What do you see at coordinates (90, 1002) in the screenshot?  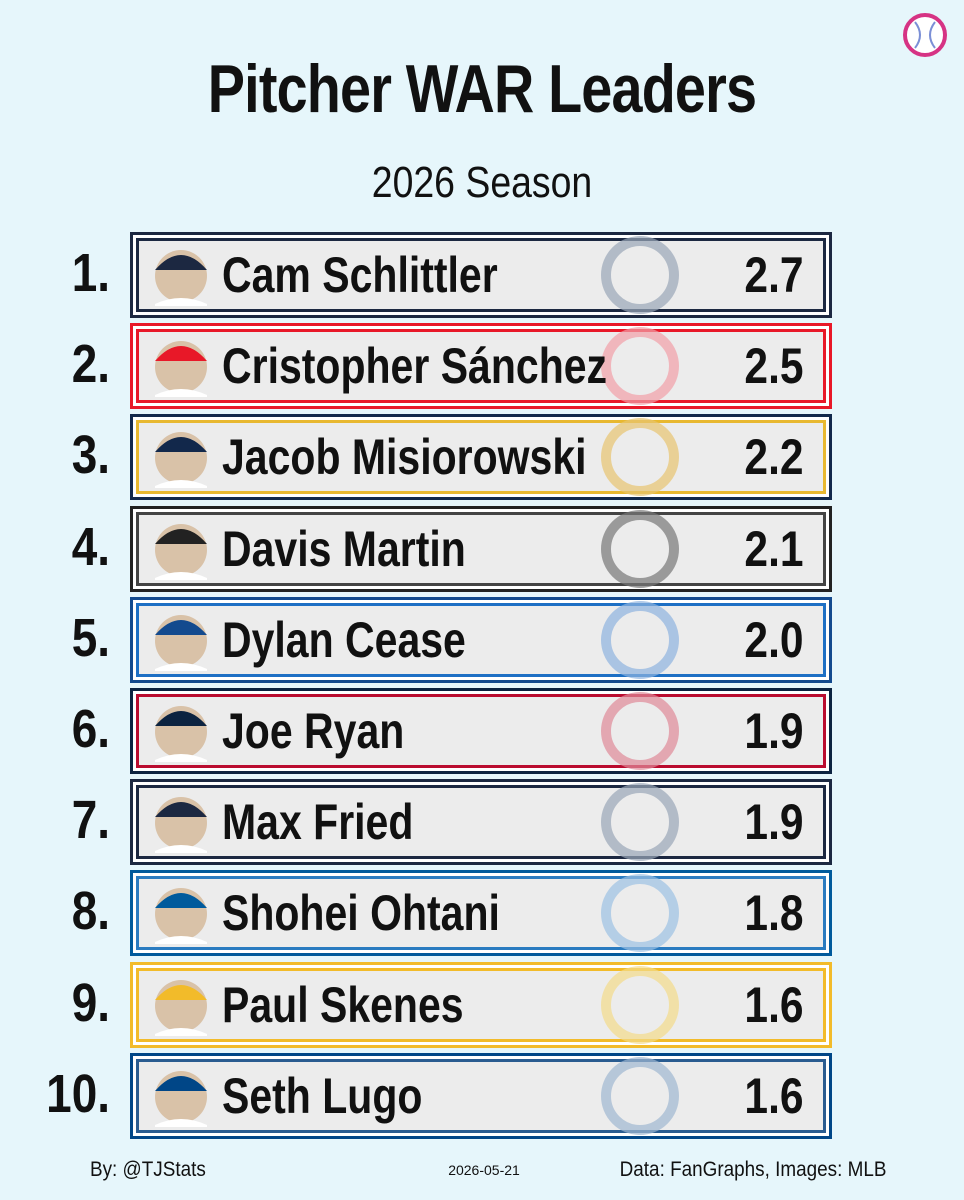 I see `rank: 9.` at bounding box center [90, 1002].